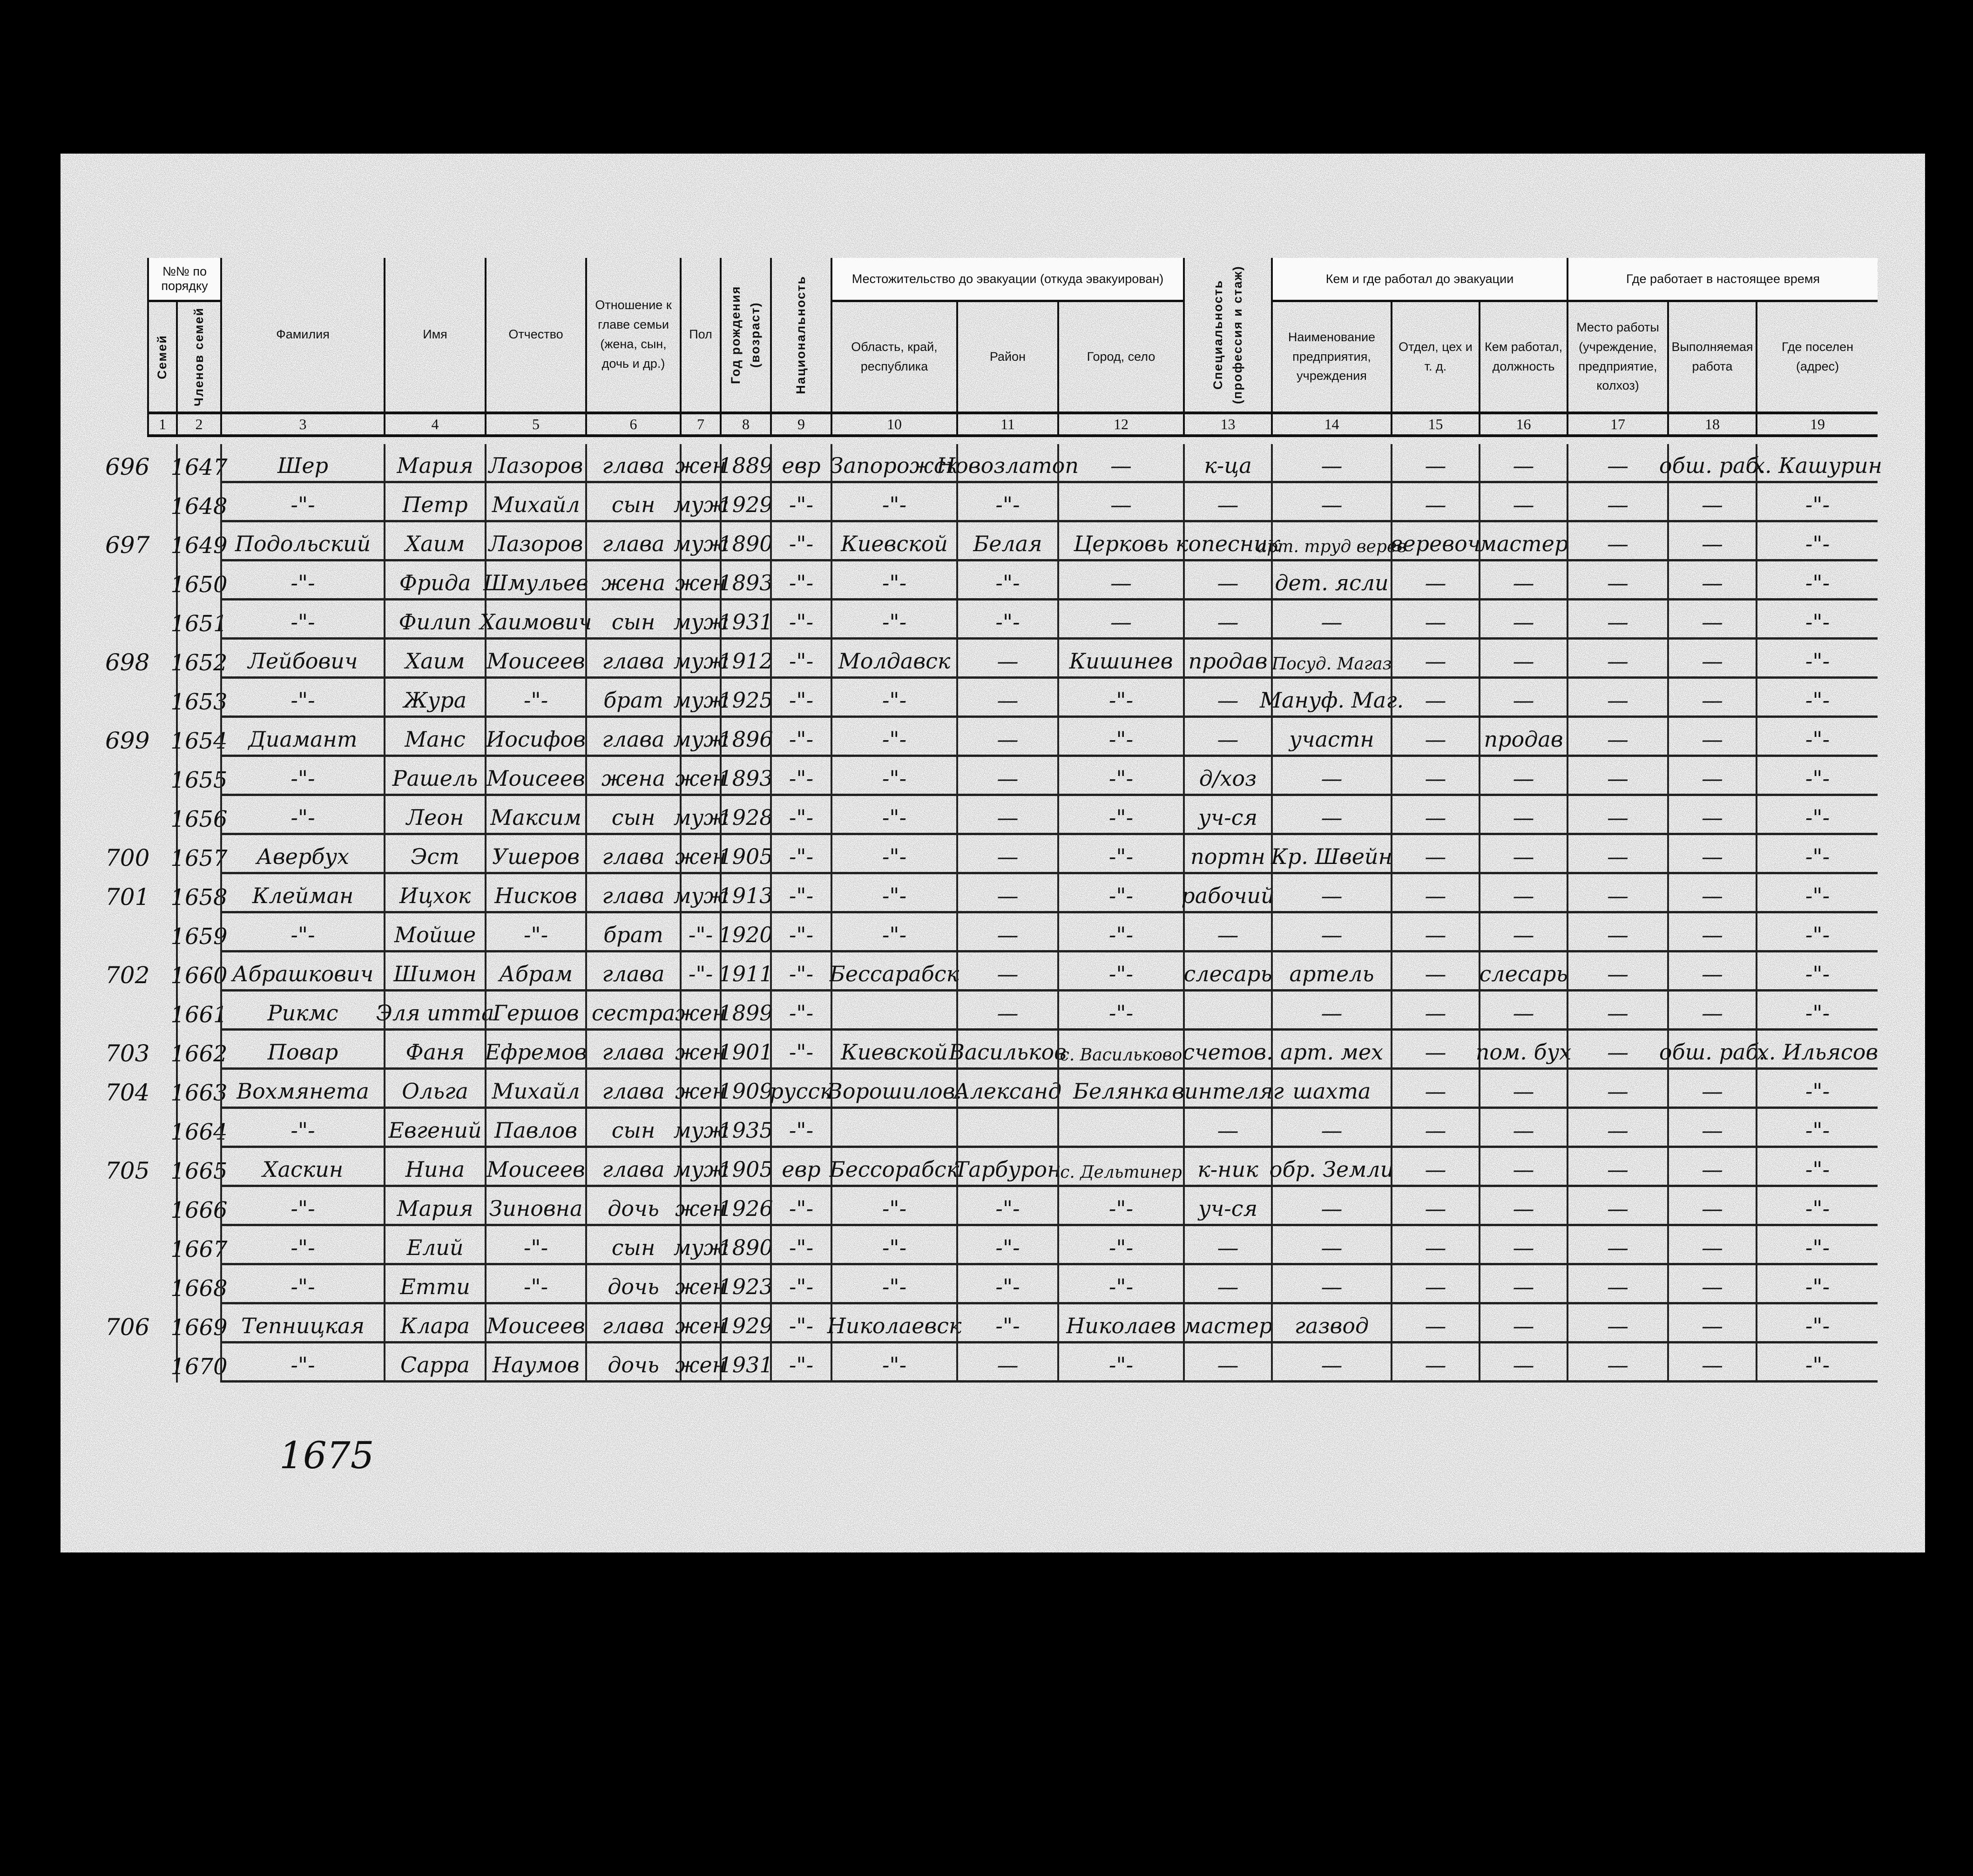 This screenshot has height=1876, width=1973. Describe the element at coordinates (535, 1206) in the screenshot. I see `cell-patronymic: Зиновна` at that location.